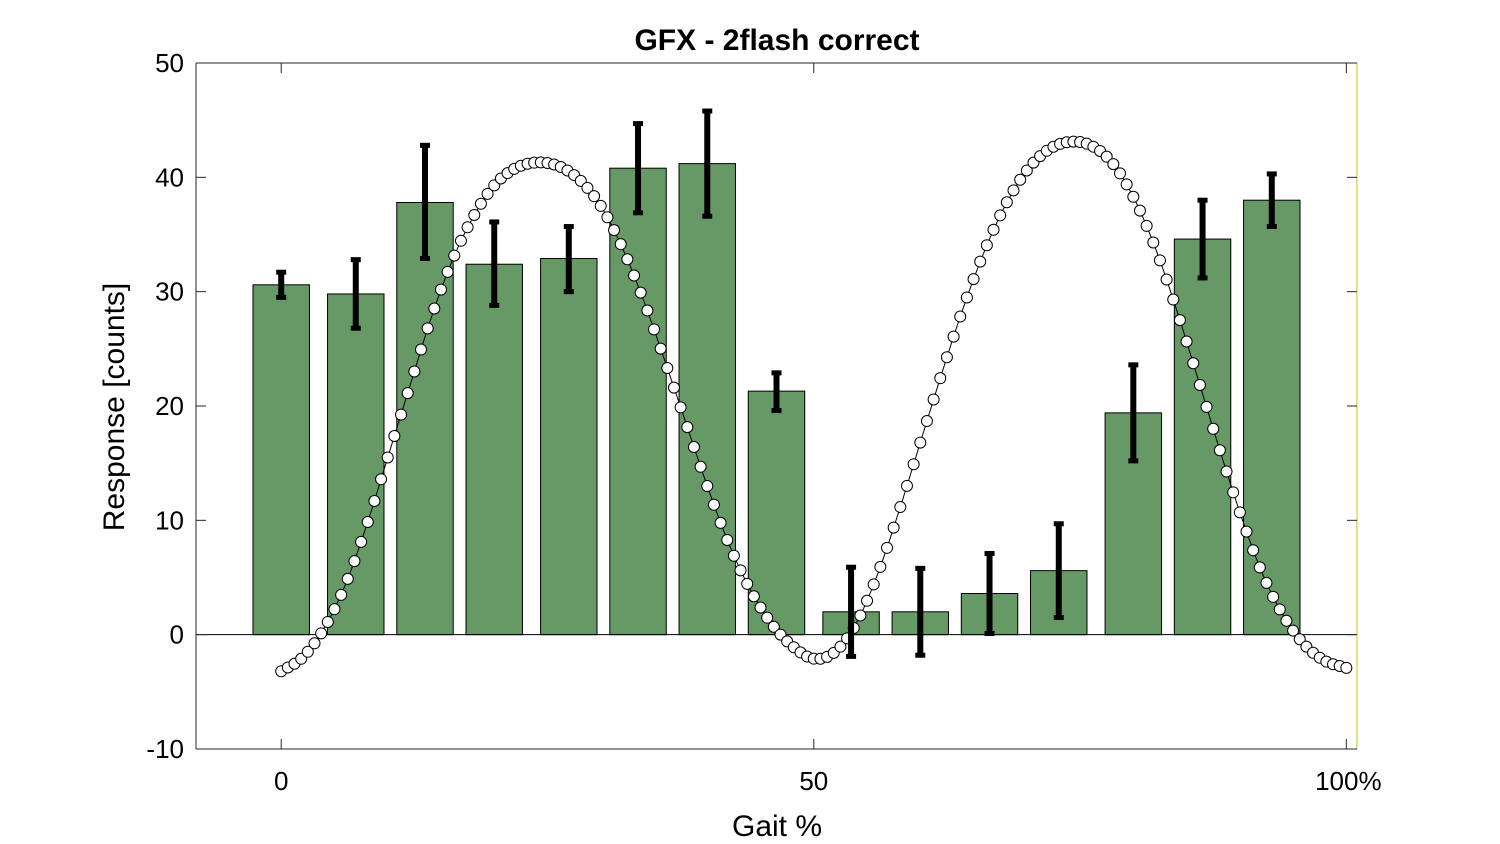  What do you see at coordinates (777, 826) in the screenshot?
I see `x-axis-title: Gait %` at bounding box center [777, 826].